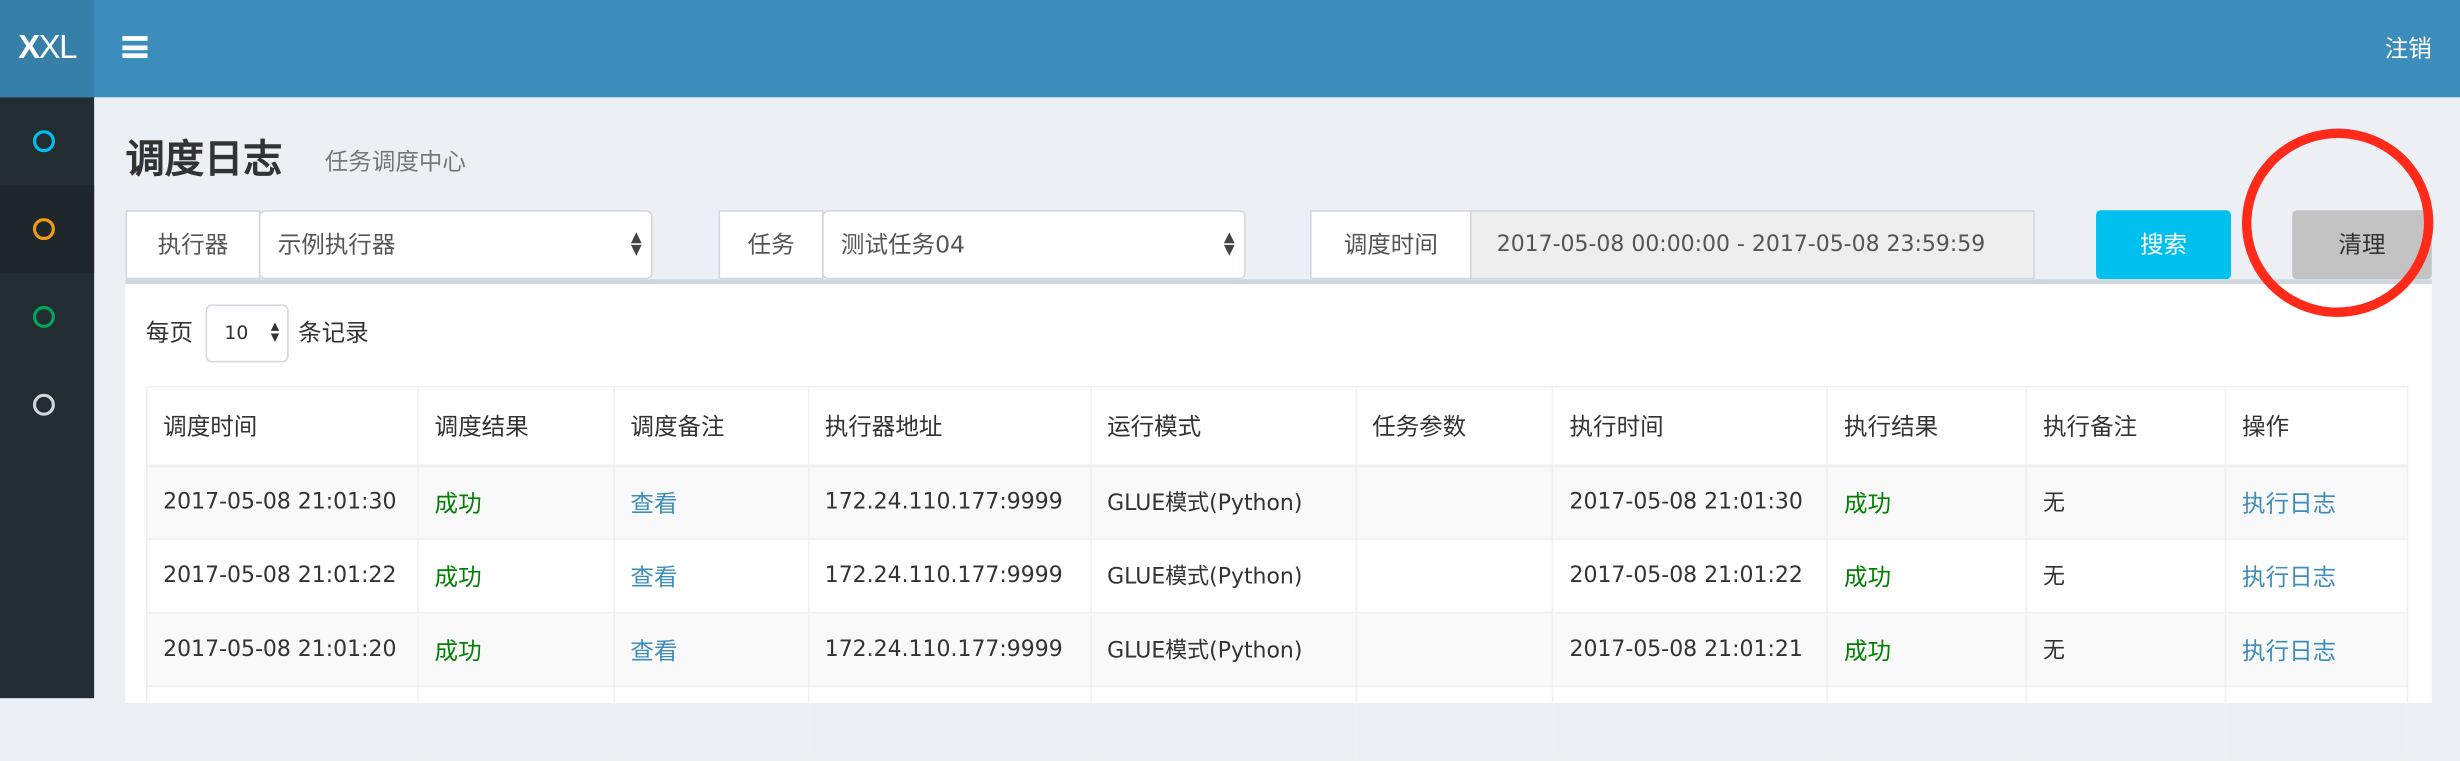 The image size is (2460, 761). I want to click on page-size-suffix: 条记录, so click(333, 332).